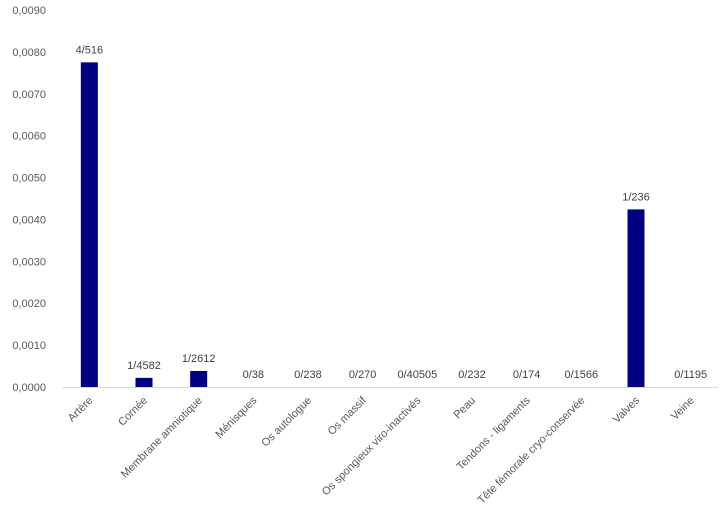 The width and height of the screenshot is (726, 514). I want to click on data-label: 0/38, so click(253, 375).